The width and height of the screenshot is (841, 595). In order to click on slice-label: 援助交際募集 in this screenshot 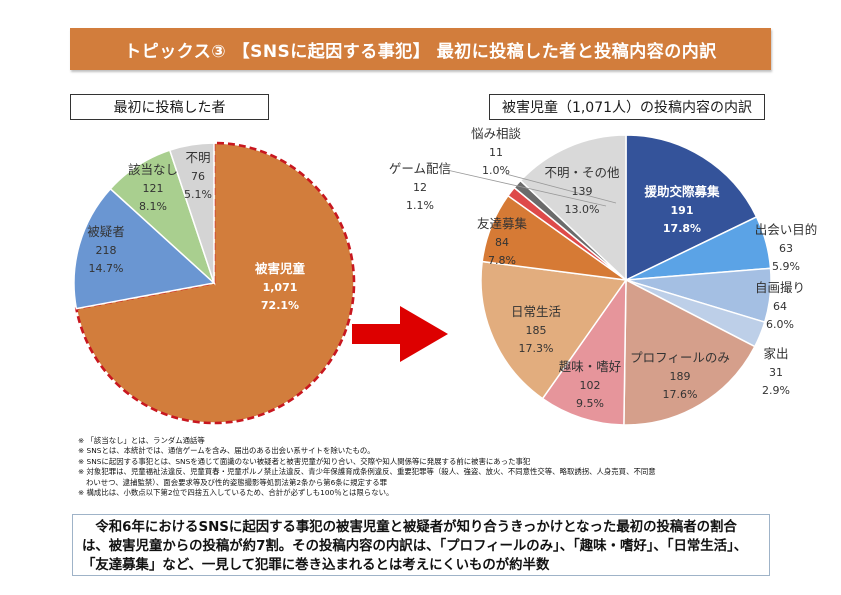, I will do `click(682, 191)`.